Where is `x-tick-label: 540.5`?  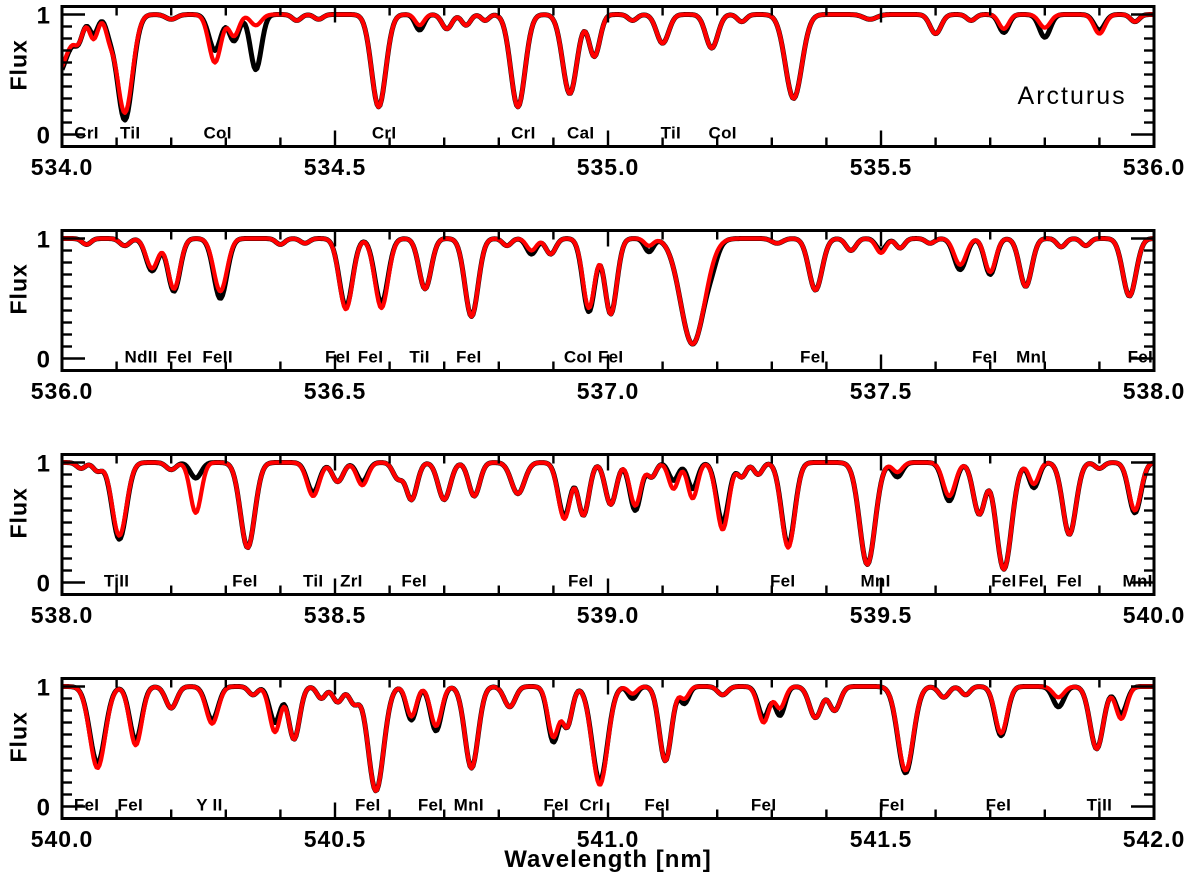
x-tick-label: 540.5 is located at coordinates (335, 839).